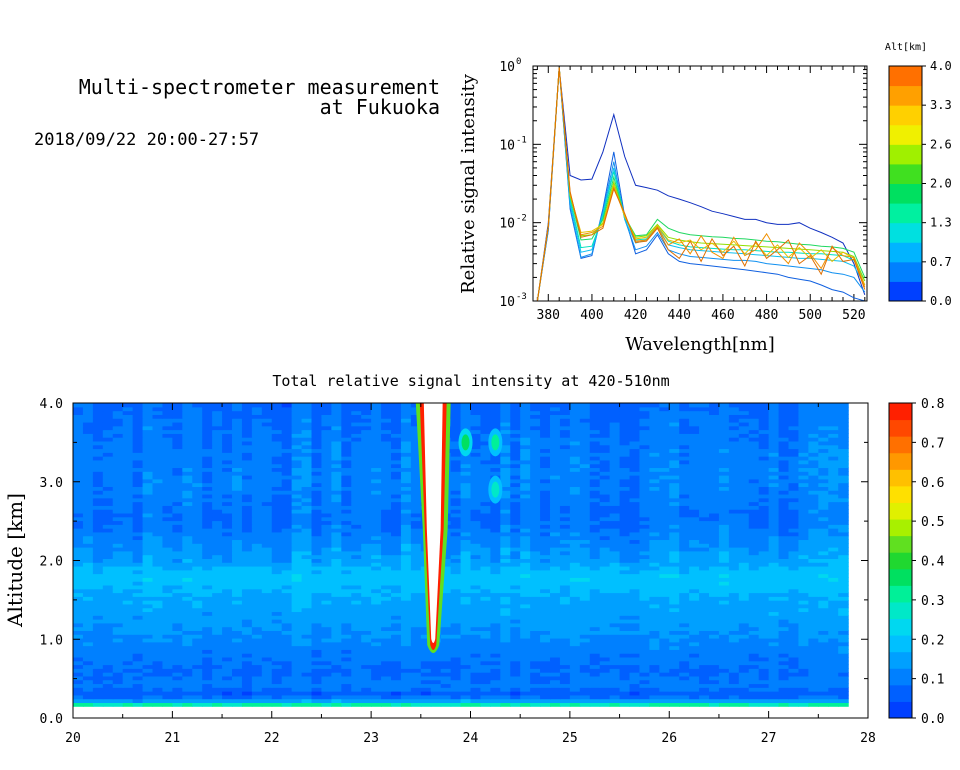 This screenshot has height=770, width=960. Describe the element at coordinates (700, 183) in the screenshot. I see `spectrum-plot-frame` at that location.